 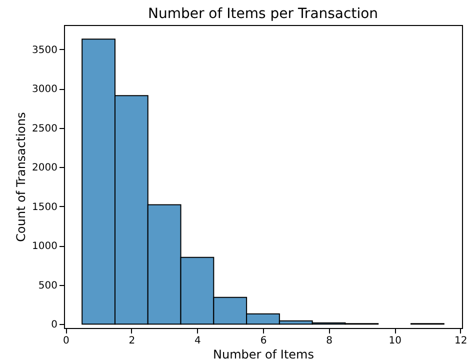 What do you see at coordinates (45, 168) in the screenshot?
I see `y-tick-label: 2000` at bounding box center [45, 168].